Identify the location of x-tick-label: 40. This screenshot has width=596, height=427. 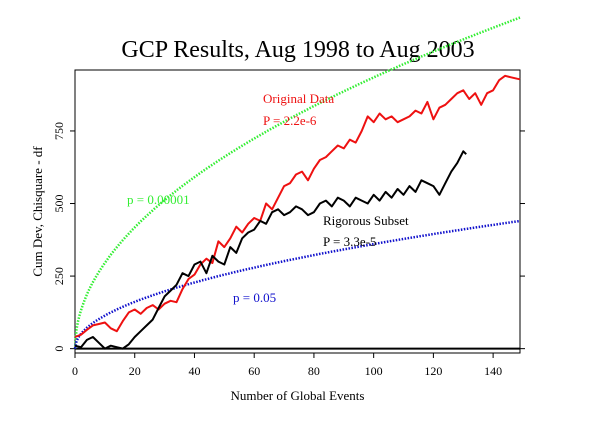
(194, 371).